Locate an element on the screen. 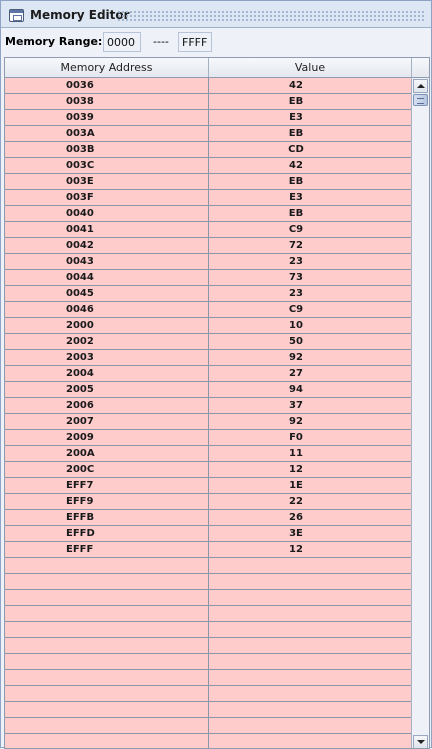 This screenshot has height=749, width=432. vertical-scrollbar is located at coordinates (420, 413).